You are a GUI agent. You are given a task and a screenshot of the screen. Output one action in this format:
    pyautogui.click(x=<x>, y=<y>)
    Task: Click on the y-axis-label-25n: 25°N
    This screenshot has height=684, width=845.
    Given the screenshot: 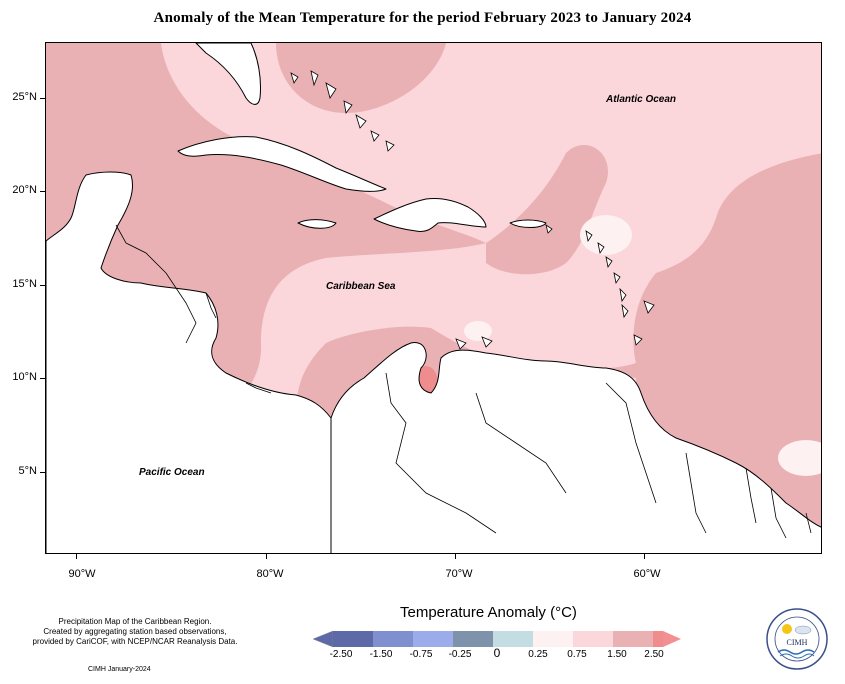 What is the action you would take?
    pyautogui.click(x=24, y=97)
    